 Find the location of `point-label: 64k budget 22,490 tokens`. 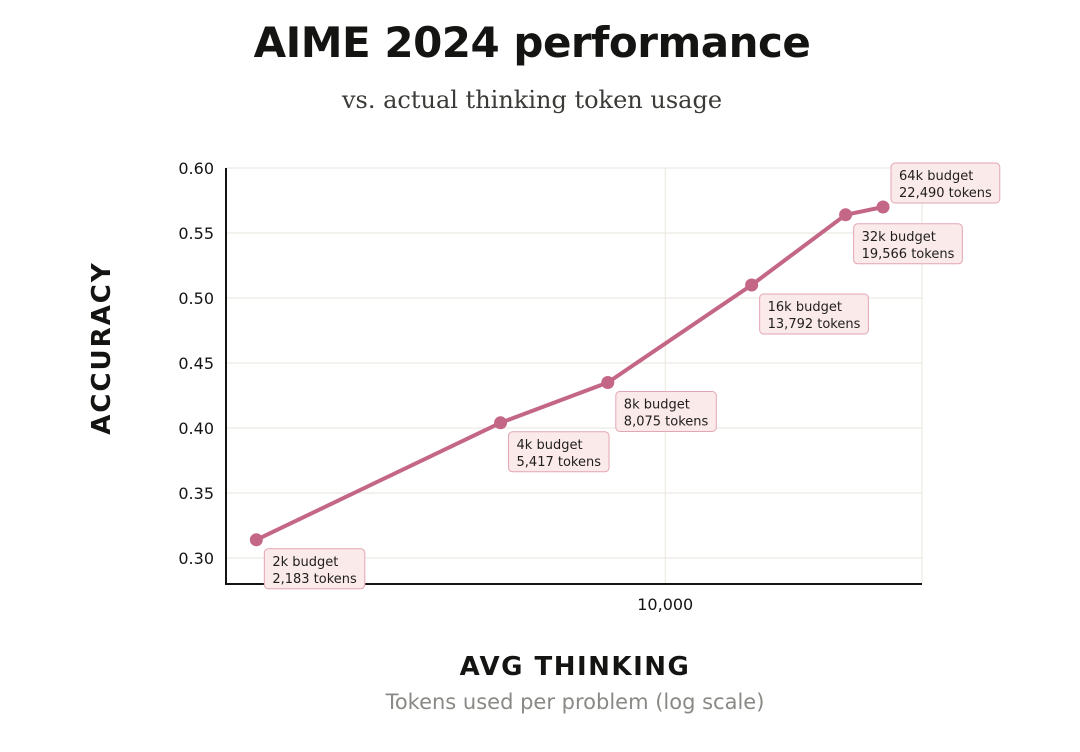

point-label: 64k budget 22,490 tokens is located at coordinates (945, 183).